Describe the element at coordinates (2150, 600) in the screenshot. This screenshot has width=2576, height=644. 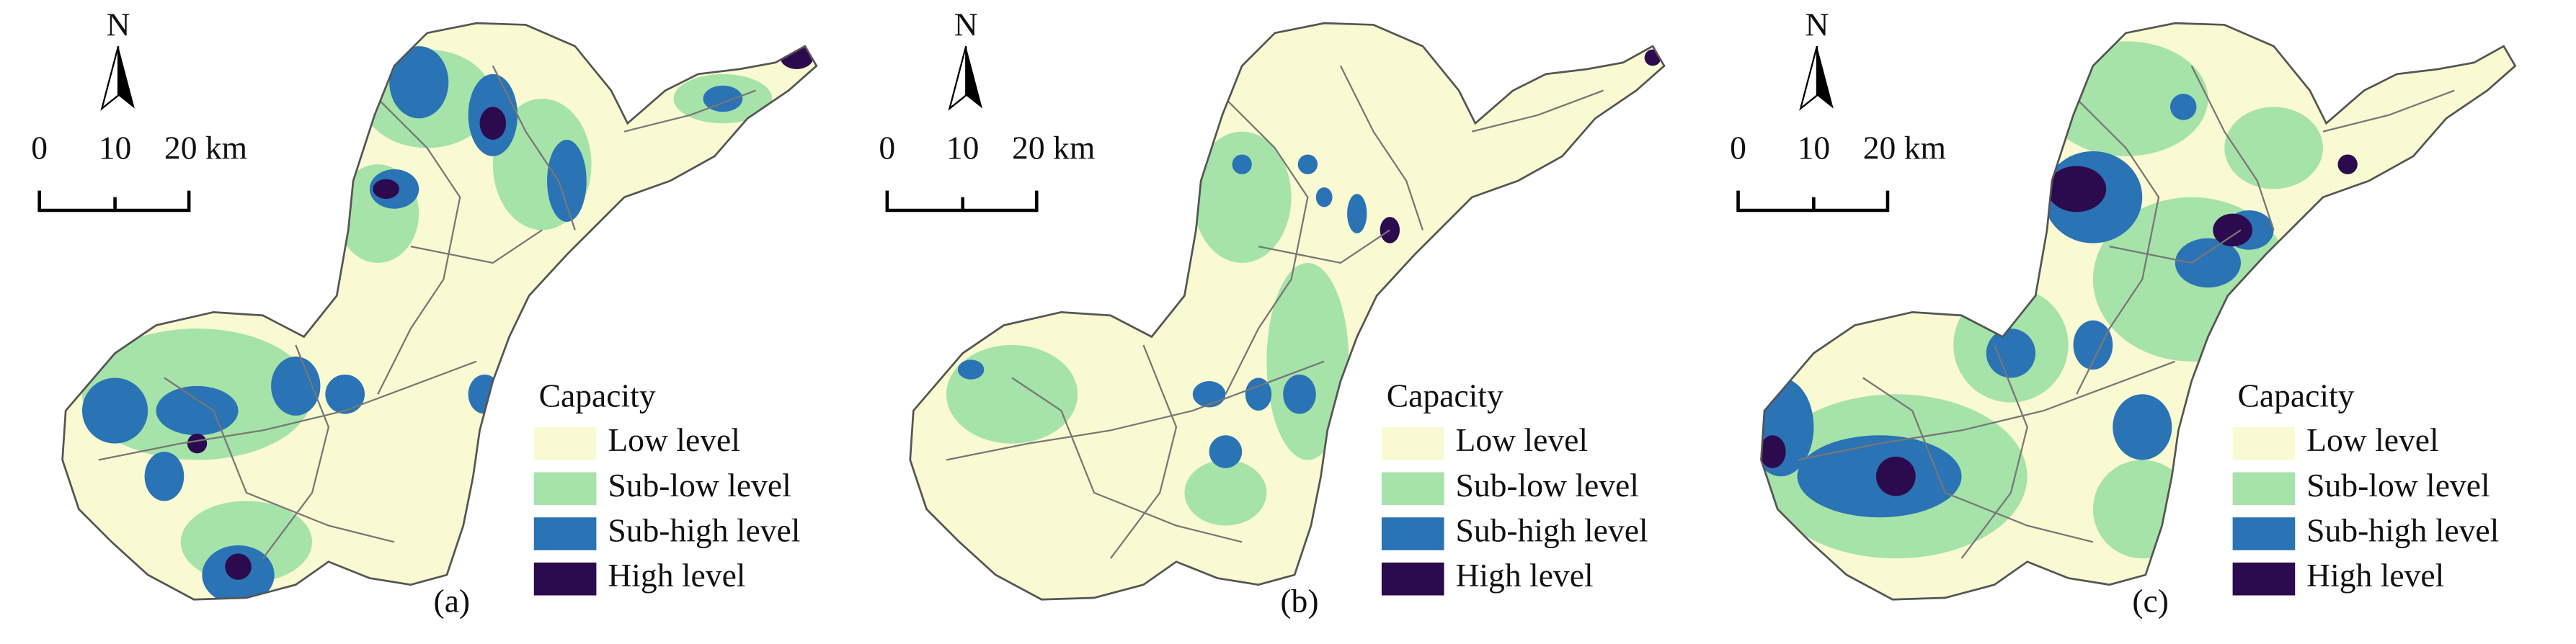
I see `panel-label: (c)` at that location.